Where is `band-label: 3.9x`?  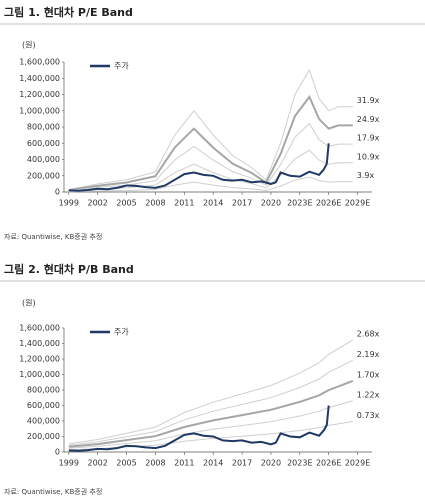 band-label: 3.9x is located at coordinates (366, 175).